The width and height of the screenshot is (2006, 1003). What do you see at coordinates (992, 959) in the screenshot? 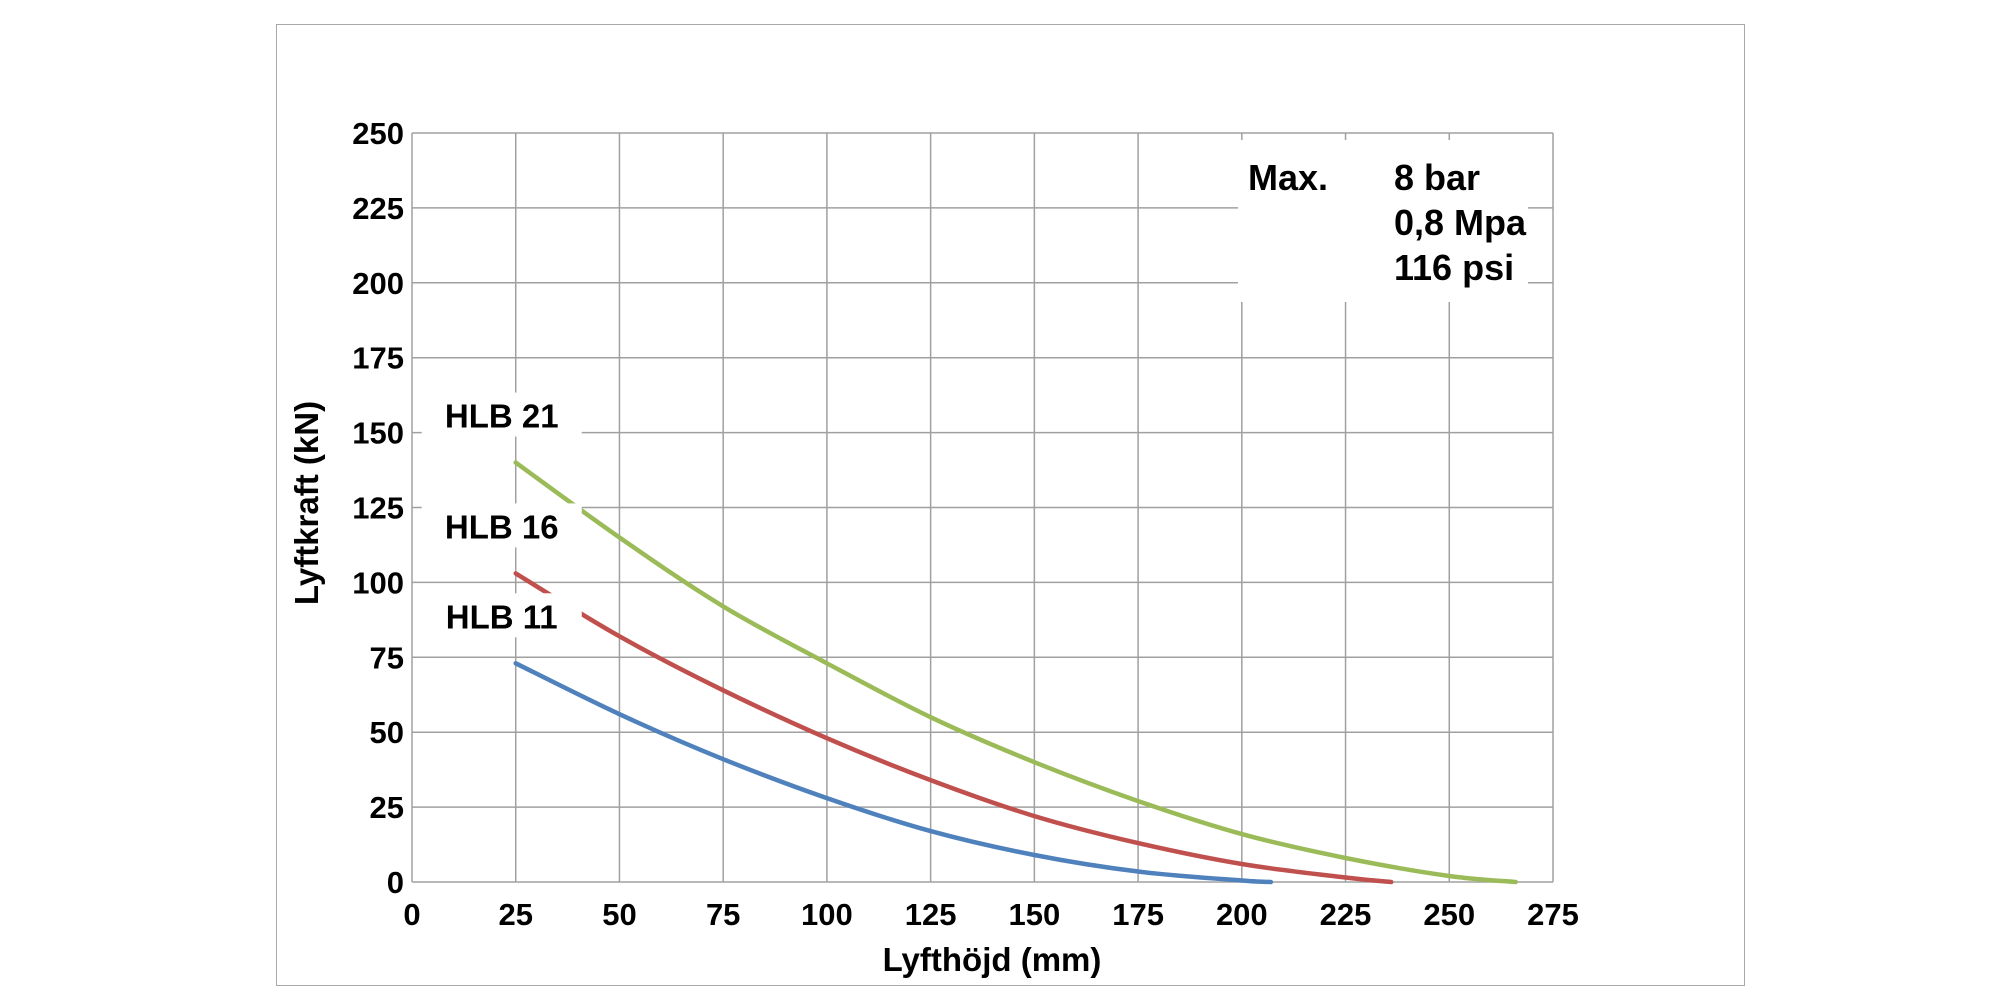
I see `x-axis-title: Lyfthöjd (mm)` at bounding box center [992, 959].